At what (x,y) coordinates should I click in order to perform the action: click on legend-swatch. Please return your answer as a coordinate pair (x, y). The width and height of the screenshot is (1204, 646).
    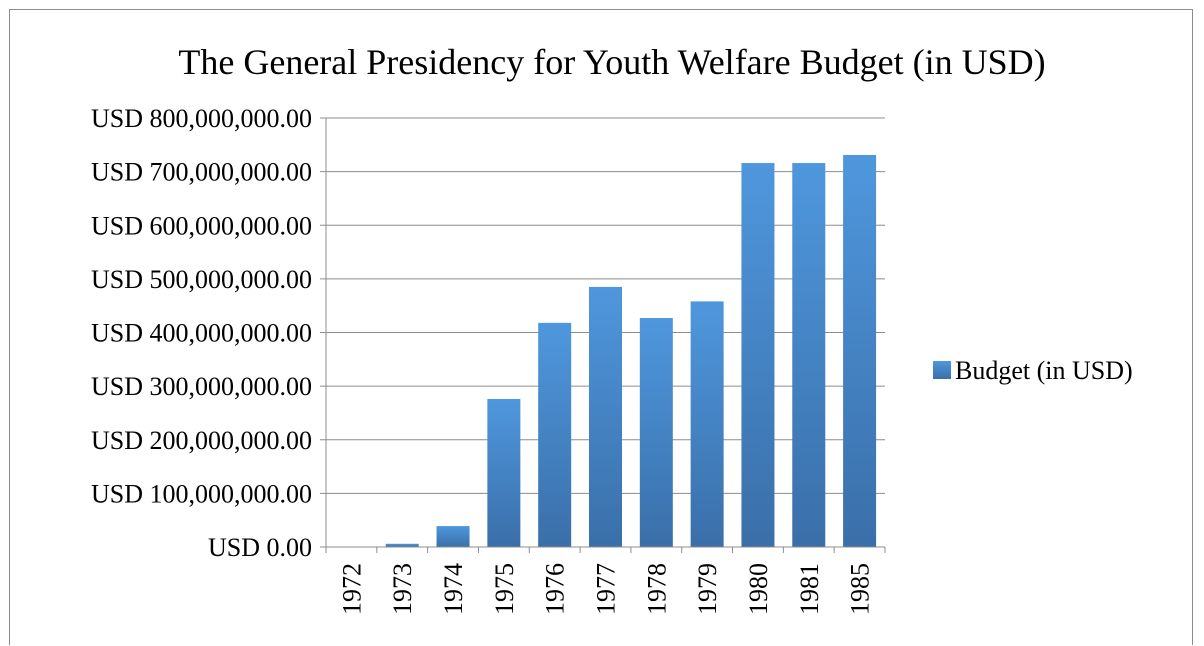
    Looking at the image, I should click on (942, 370).